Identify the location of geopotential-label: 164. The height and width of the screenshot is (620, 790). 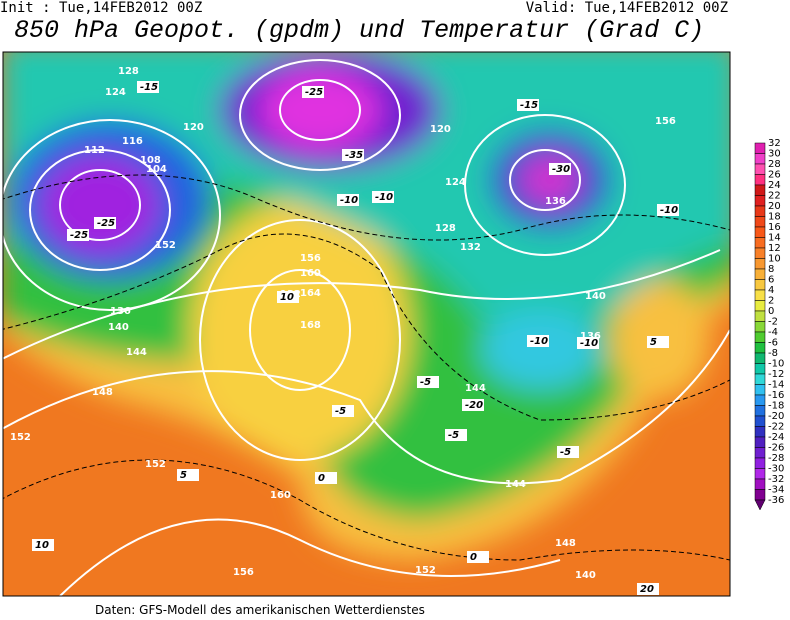
(310, 293).